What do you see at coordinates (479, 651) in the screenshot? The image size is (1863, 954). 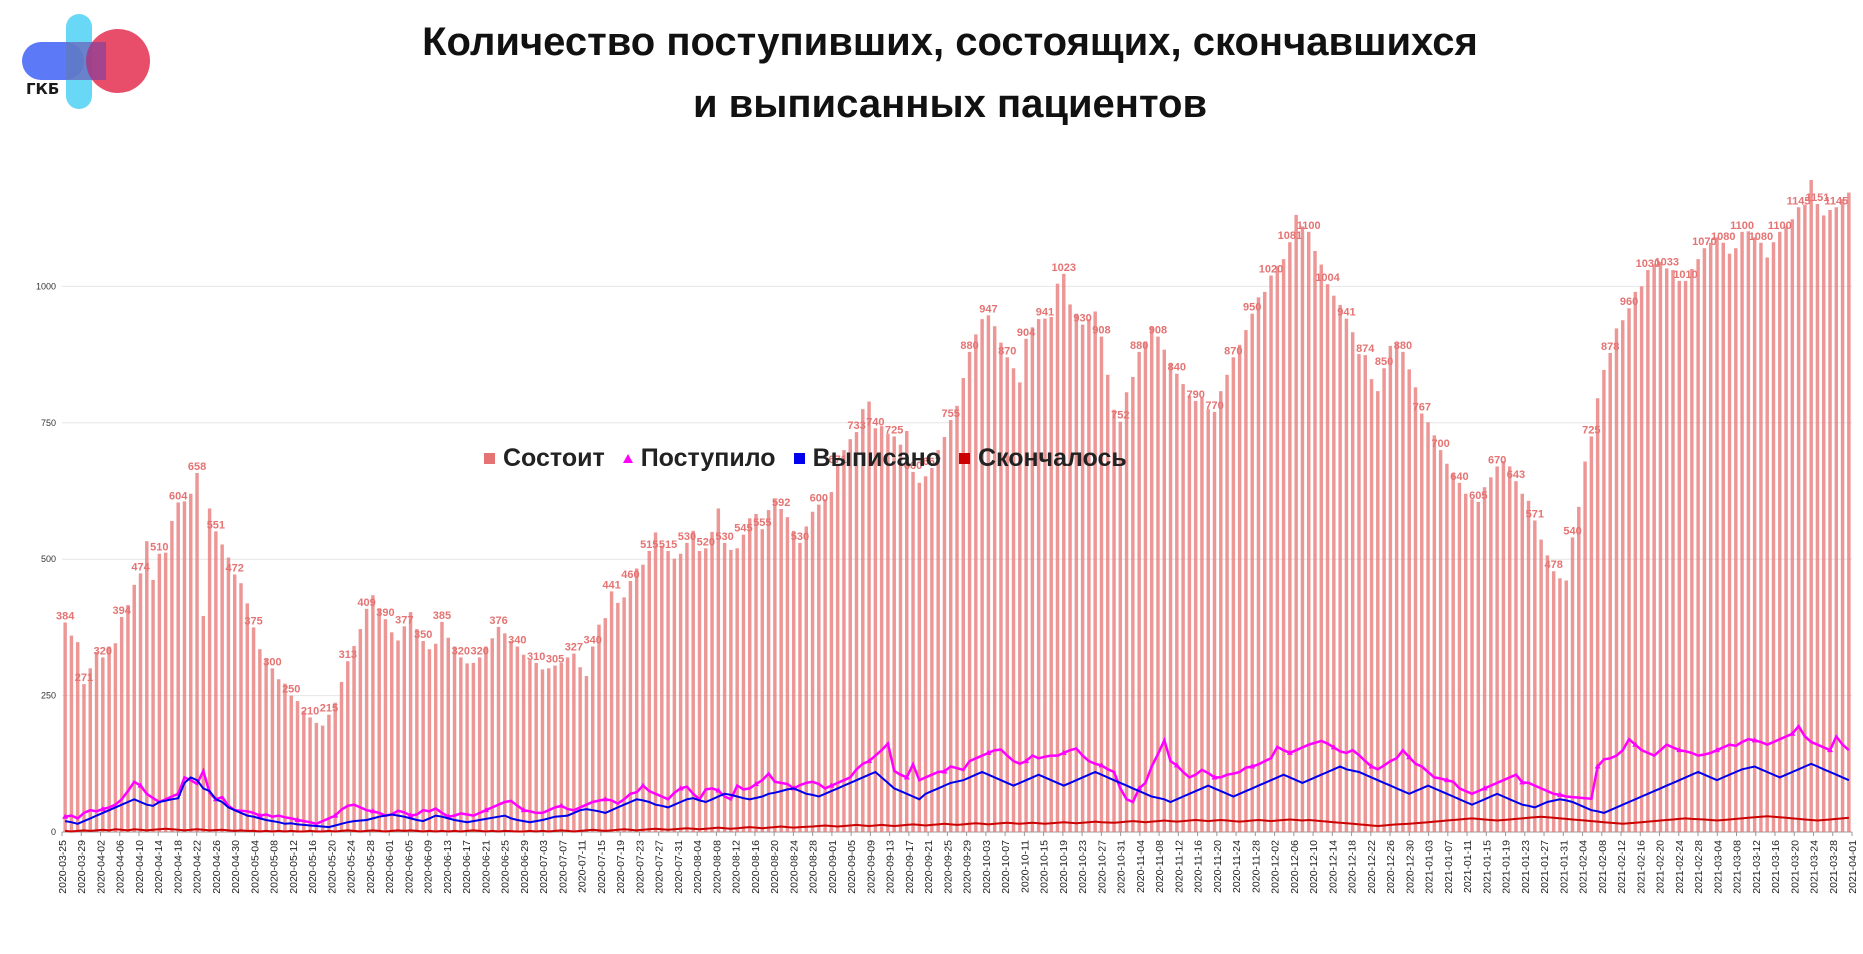 I see `bar-data-label: 320` at bounding box center [479, 651].